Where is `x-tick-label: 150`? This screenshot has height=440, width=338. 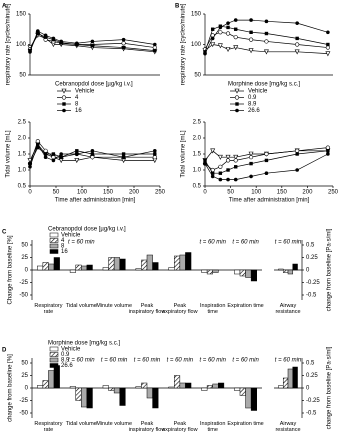
x-tick-label: 150 is located at coordinates (108, 193).